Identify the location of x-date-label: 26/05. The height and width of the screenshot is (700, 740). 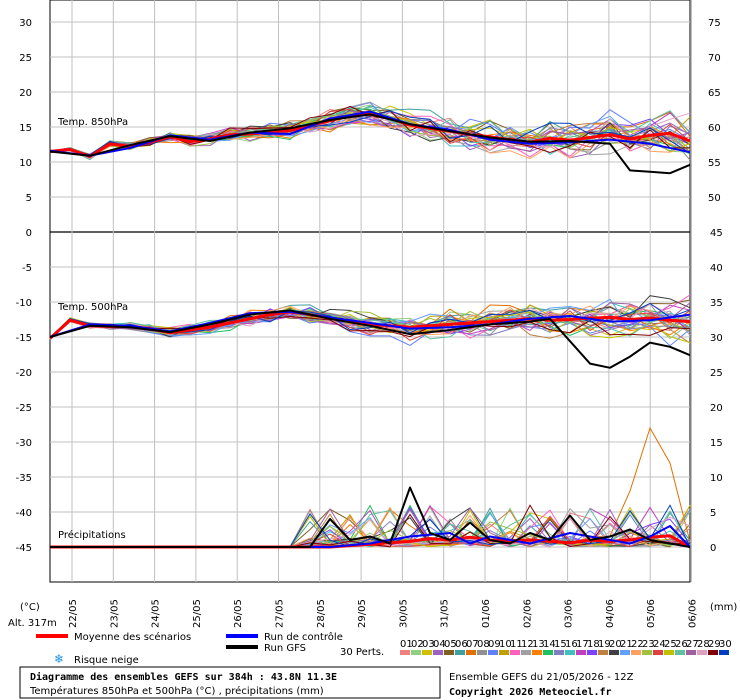
(238, 613).